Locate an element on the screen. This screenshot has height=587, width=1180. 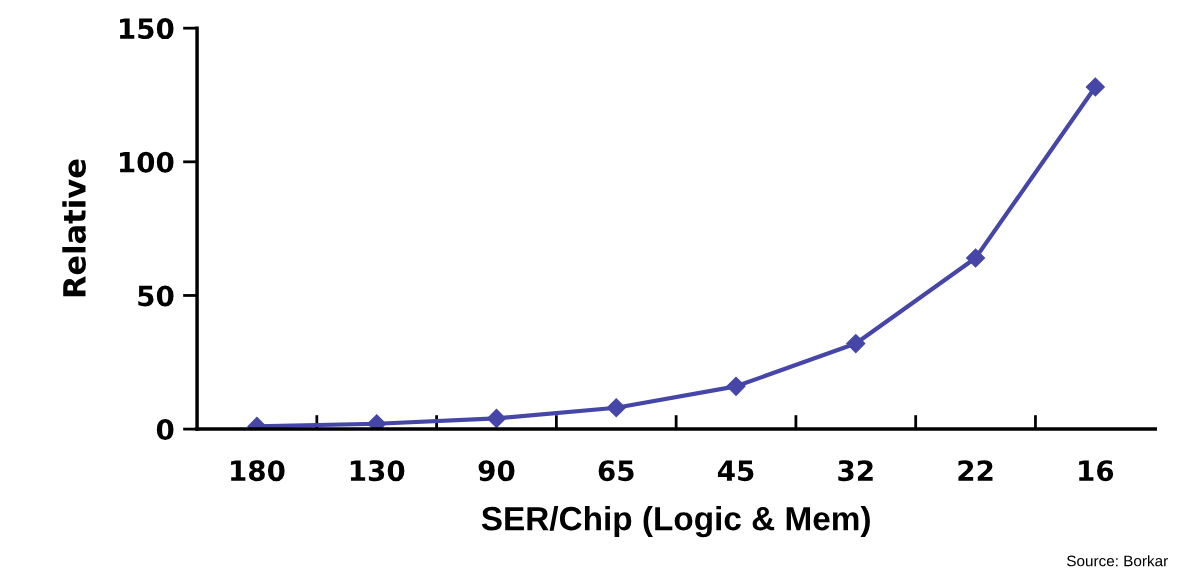
x-tick-label: 45 is located at coordinates (735, 471).